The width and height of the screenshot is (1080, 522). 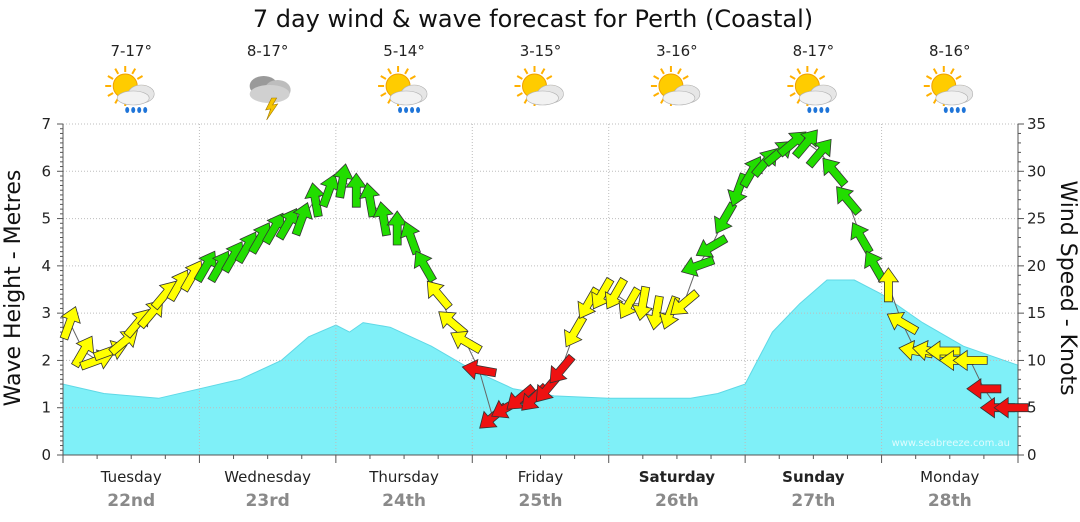 I want to click on day-label: Saturday, so click(x=677, y=477).